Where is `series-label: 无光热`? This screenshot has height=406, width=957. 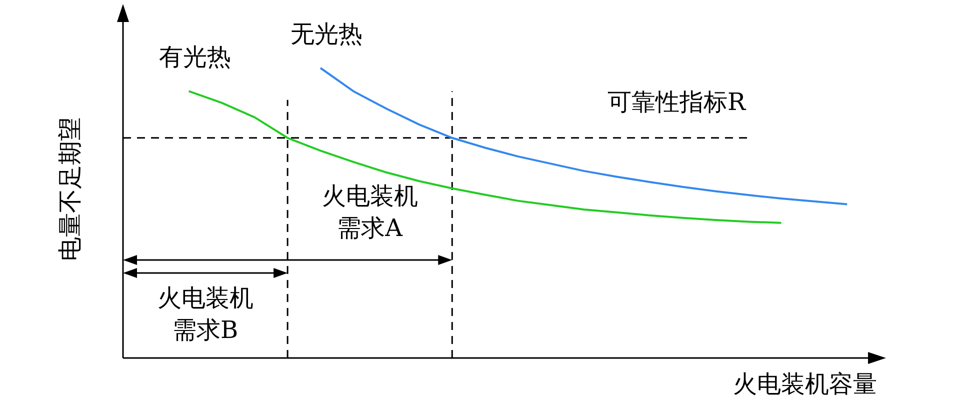
series-label: 无光热 is located at coordinates (326, 34).